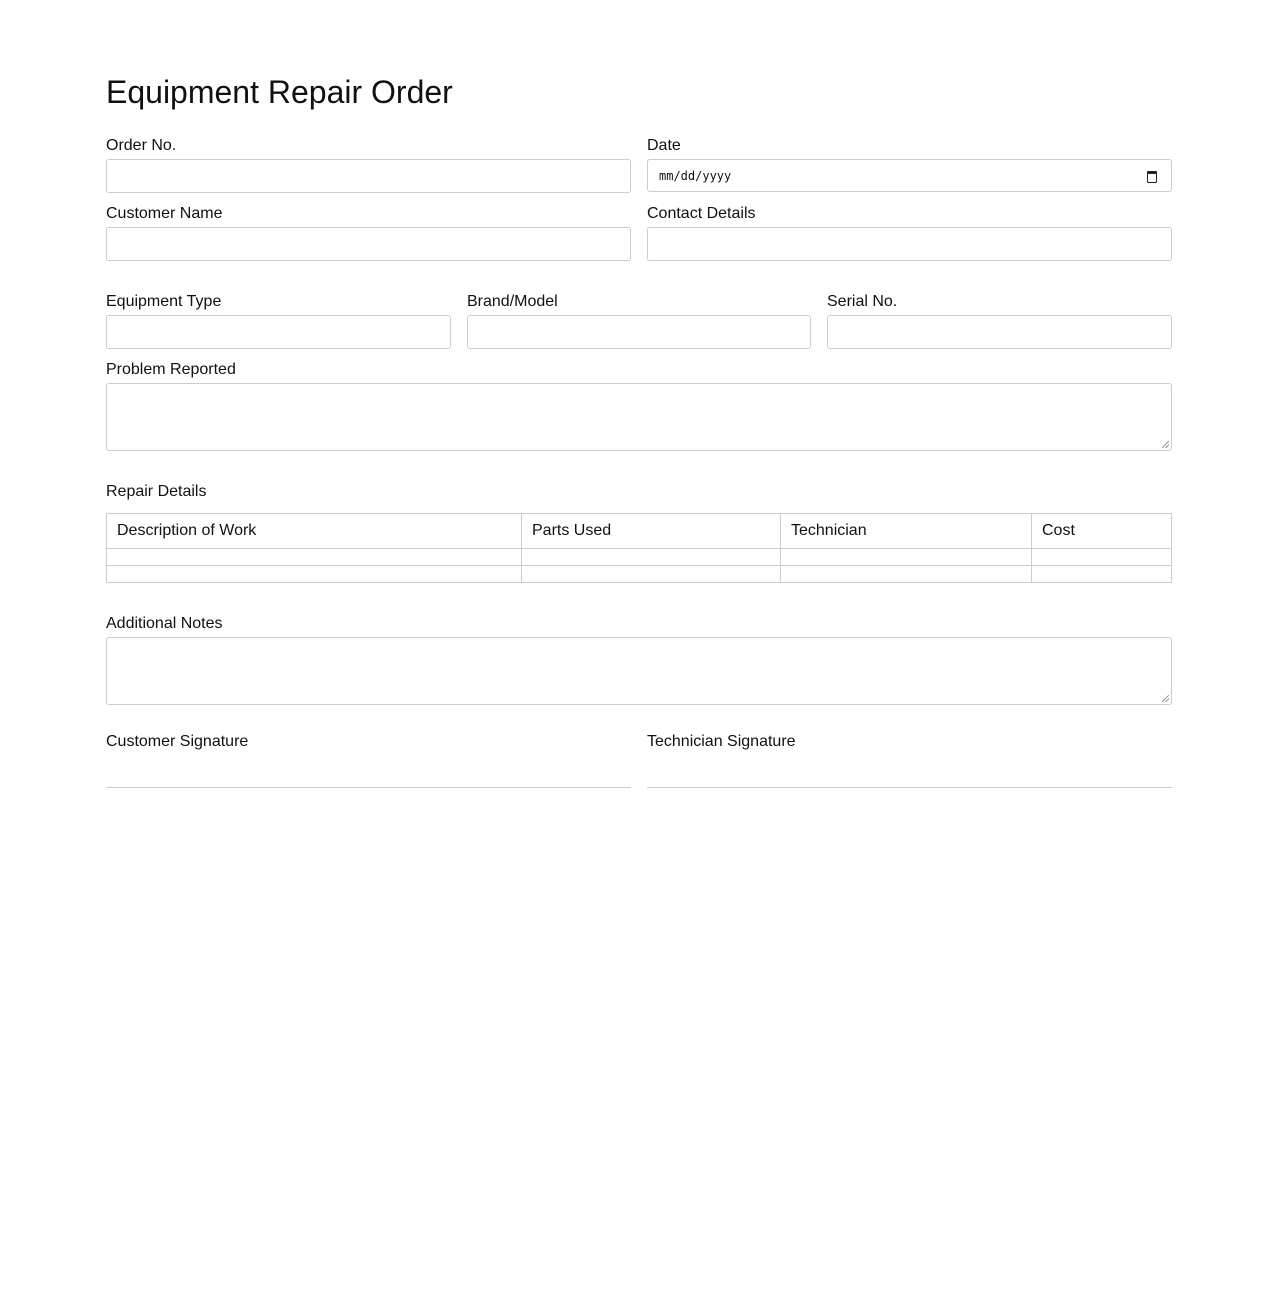 The image size is (1278, 1300). What do you see at coordinates (156, 491) in the screenshot?
I see `repair-details-label: Repair Details` at bounding box center [156, 491].